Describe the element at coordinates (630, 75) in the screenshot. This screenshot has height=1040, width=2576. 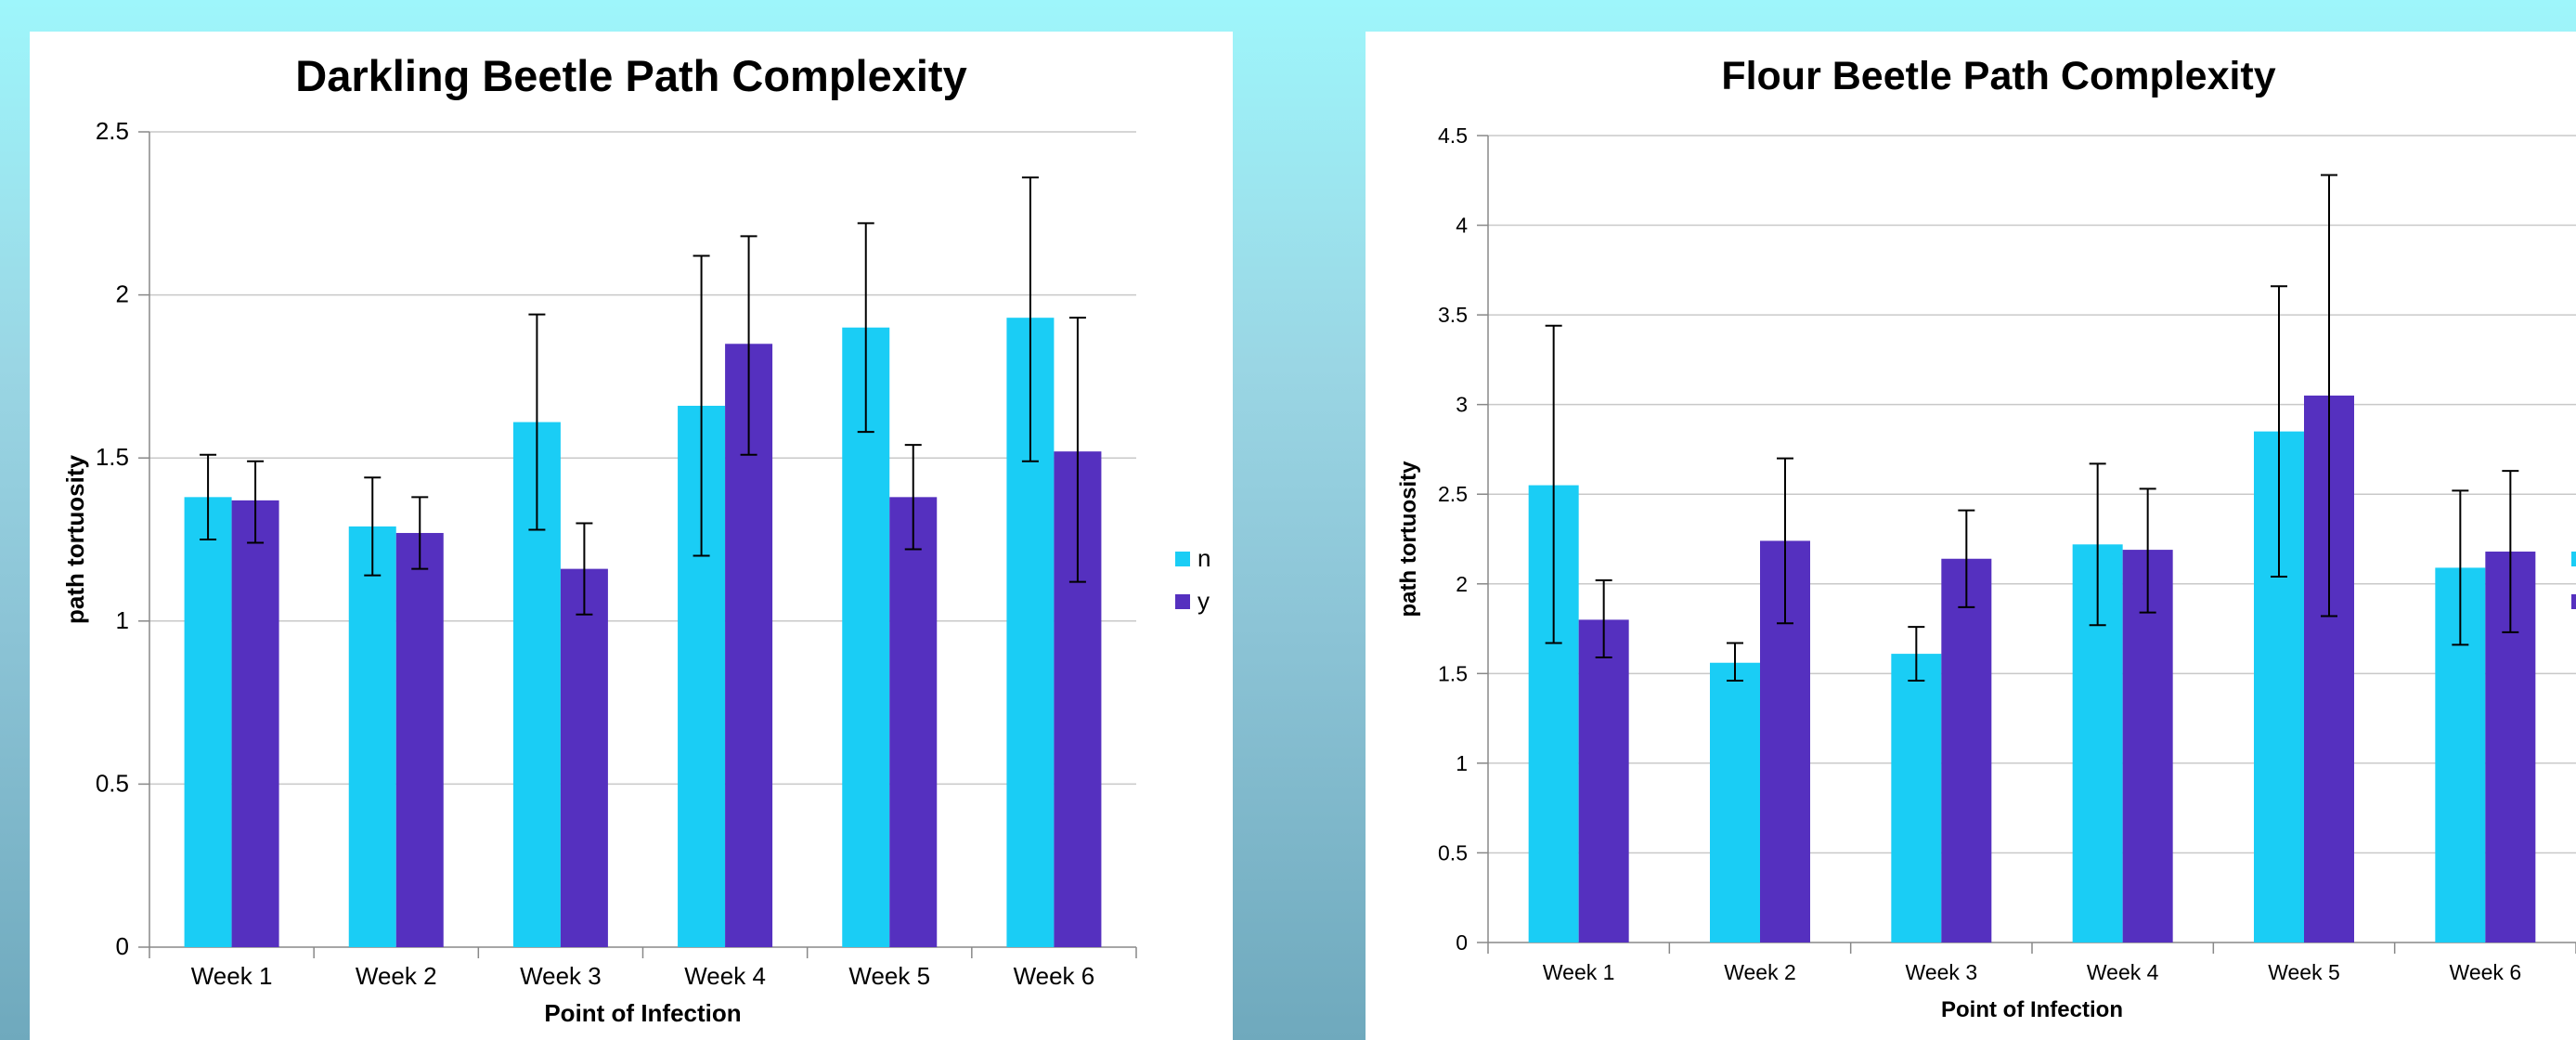
I see `chart-title: Darkling Beetle Path Complexity` at that location.